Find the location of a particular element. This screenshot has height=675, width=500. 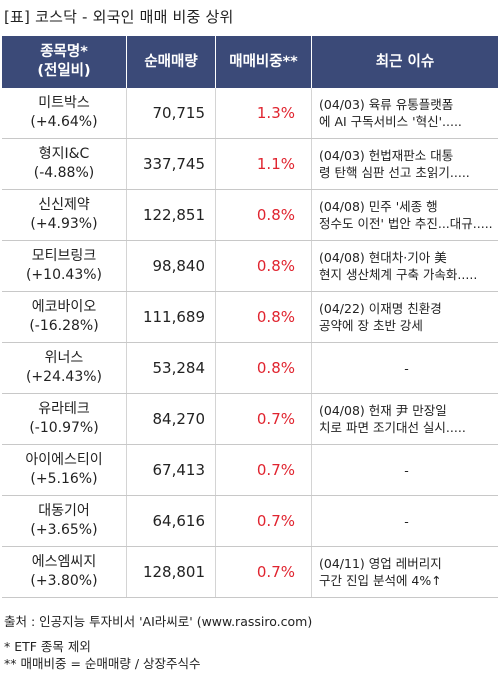

header-name: 종목명* (전일비) is located at coordinates (64, 62).